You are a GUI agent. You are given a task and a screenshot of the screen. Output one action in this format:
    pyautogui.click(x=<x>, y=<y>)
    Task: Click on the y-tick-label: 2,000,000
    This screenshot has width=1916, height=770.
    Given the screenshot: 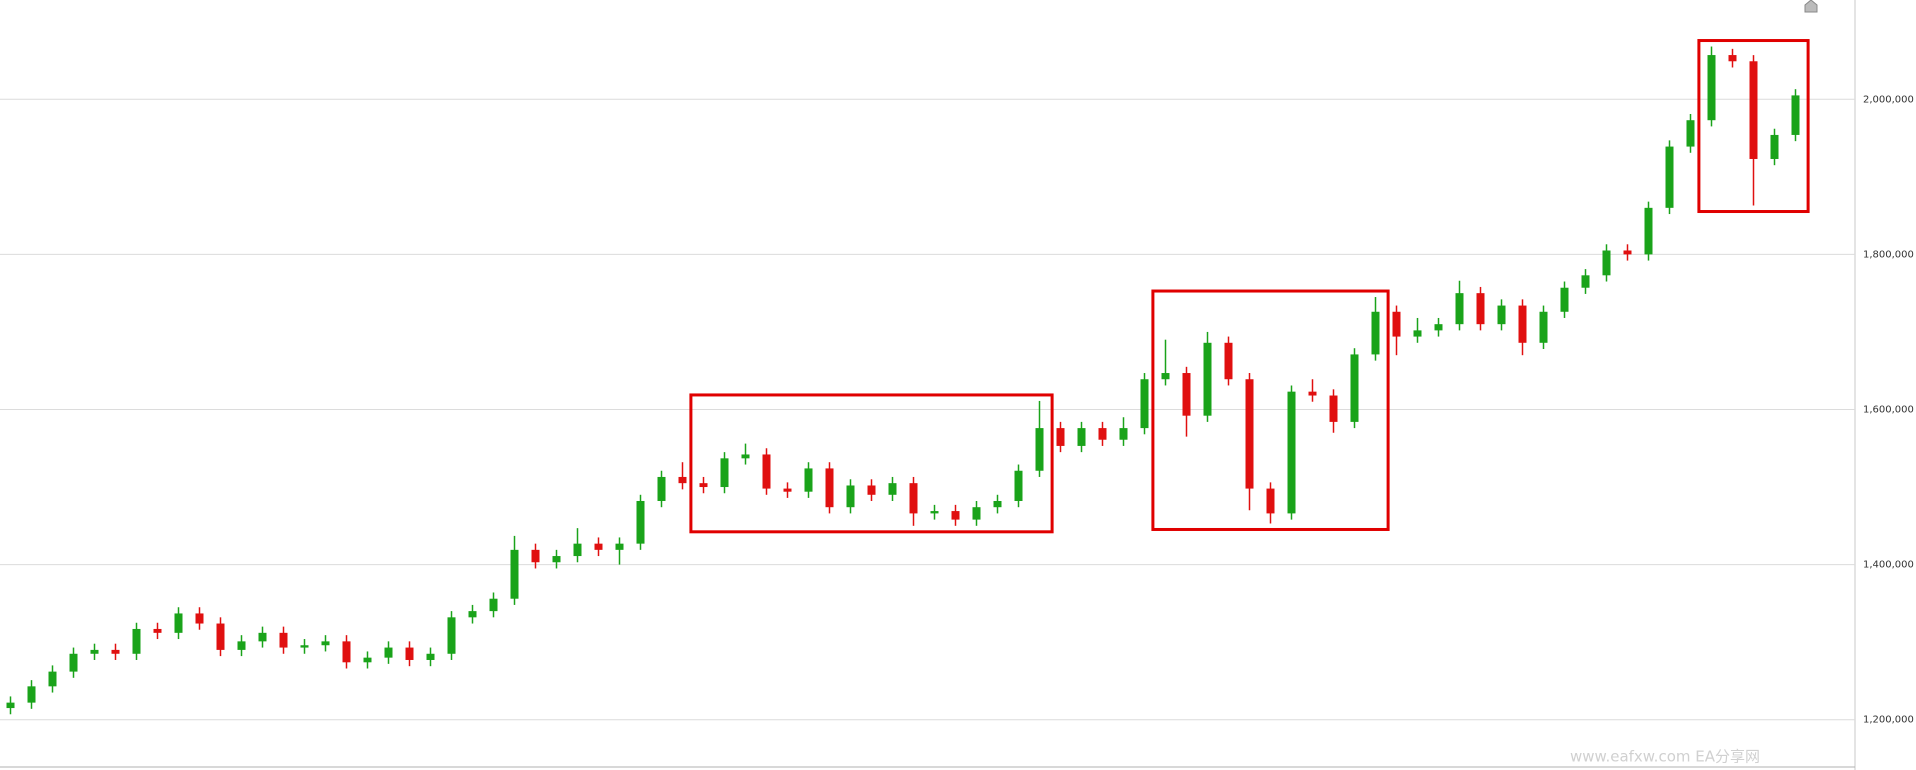 What is the action you would take?
    pyautogui.click(x=1888, y=99)
    